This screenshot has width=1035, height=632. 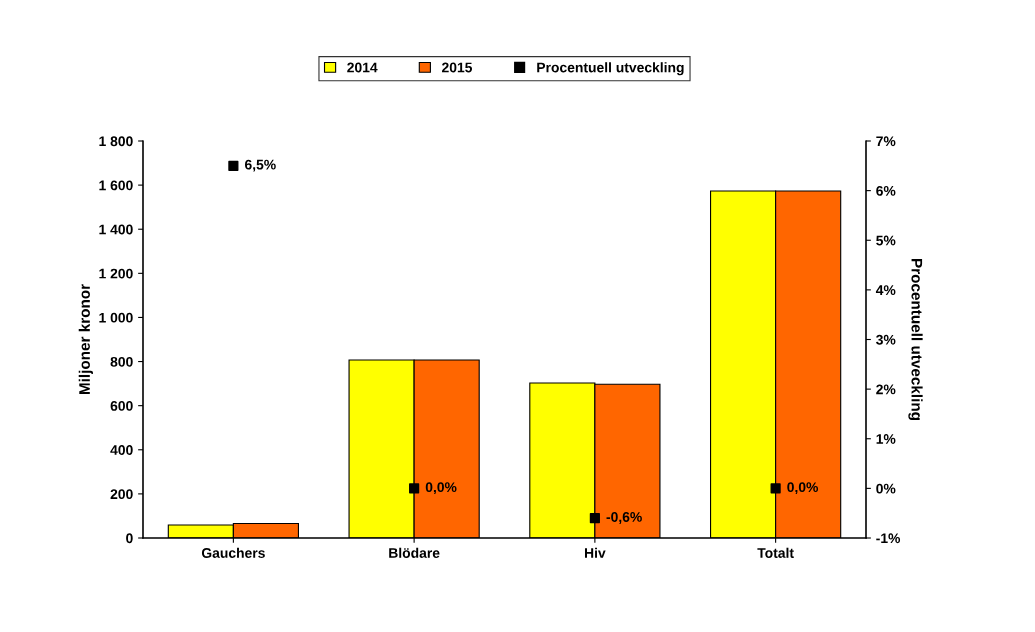 What do you see at coordinates (886, 389) in the screenshot?
I see `y2-tick-label: 2%` at bounding box center [886, 389].